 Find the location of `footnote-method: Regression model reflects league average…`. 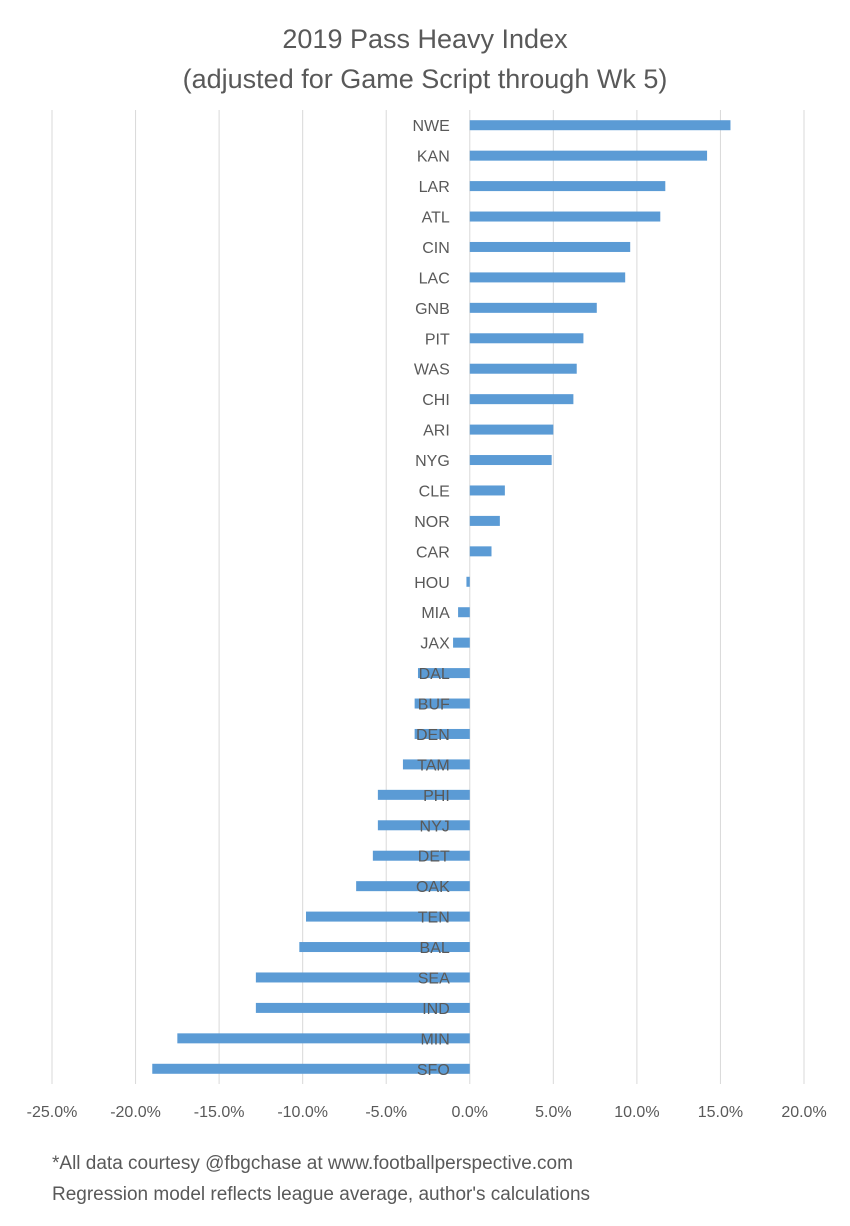

footnote-method: Regression model reflects league average… is located at coordinates (321, 1194).